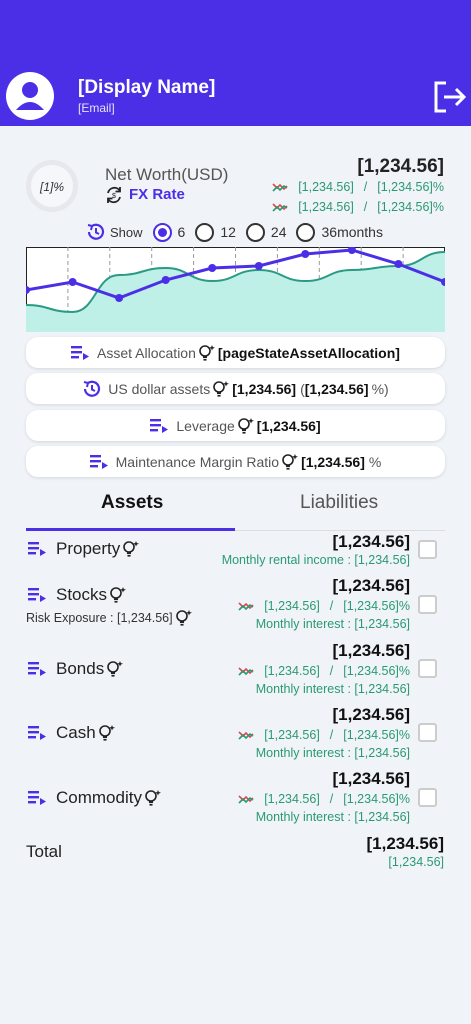 The image size is (471, 1024). What do you see at coordinates (76, 732) in the screenshot?
I see `asset-name-label: Cash` at bounding box center [76, 732].